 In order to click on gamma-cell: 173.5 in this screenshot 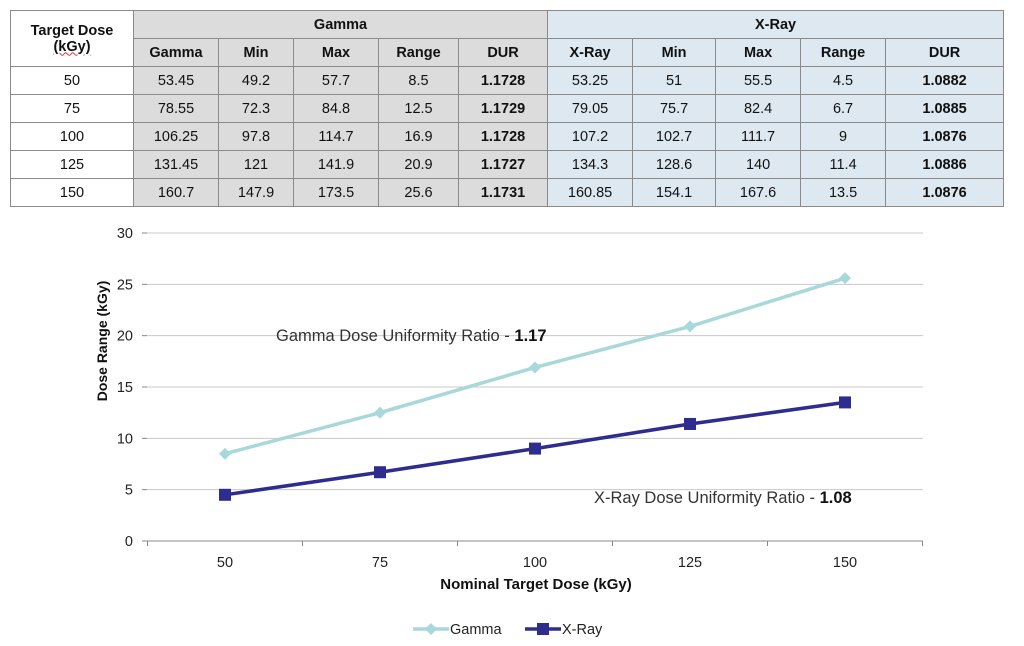, I will do `click(336, 192)`.